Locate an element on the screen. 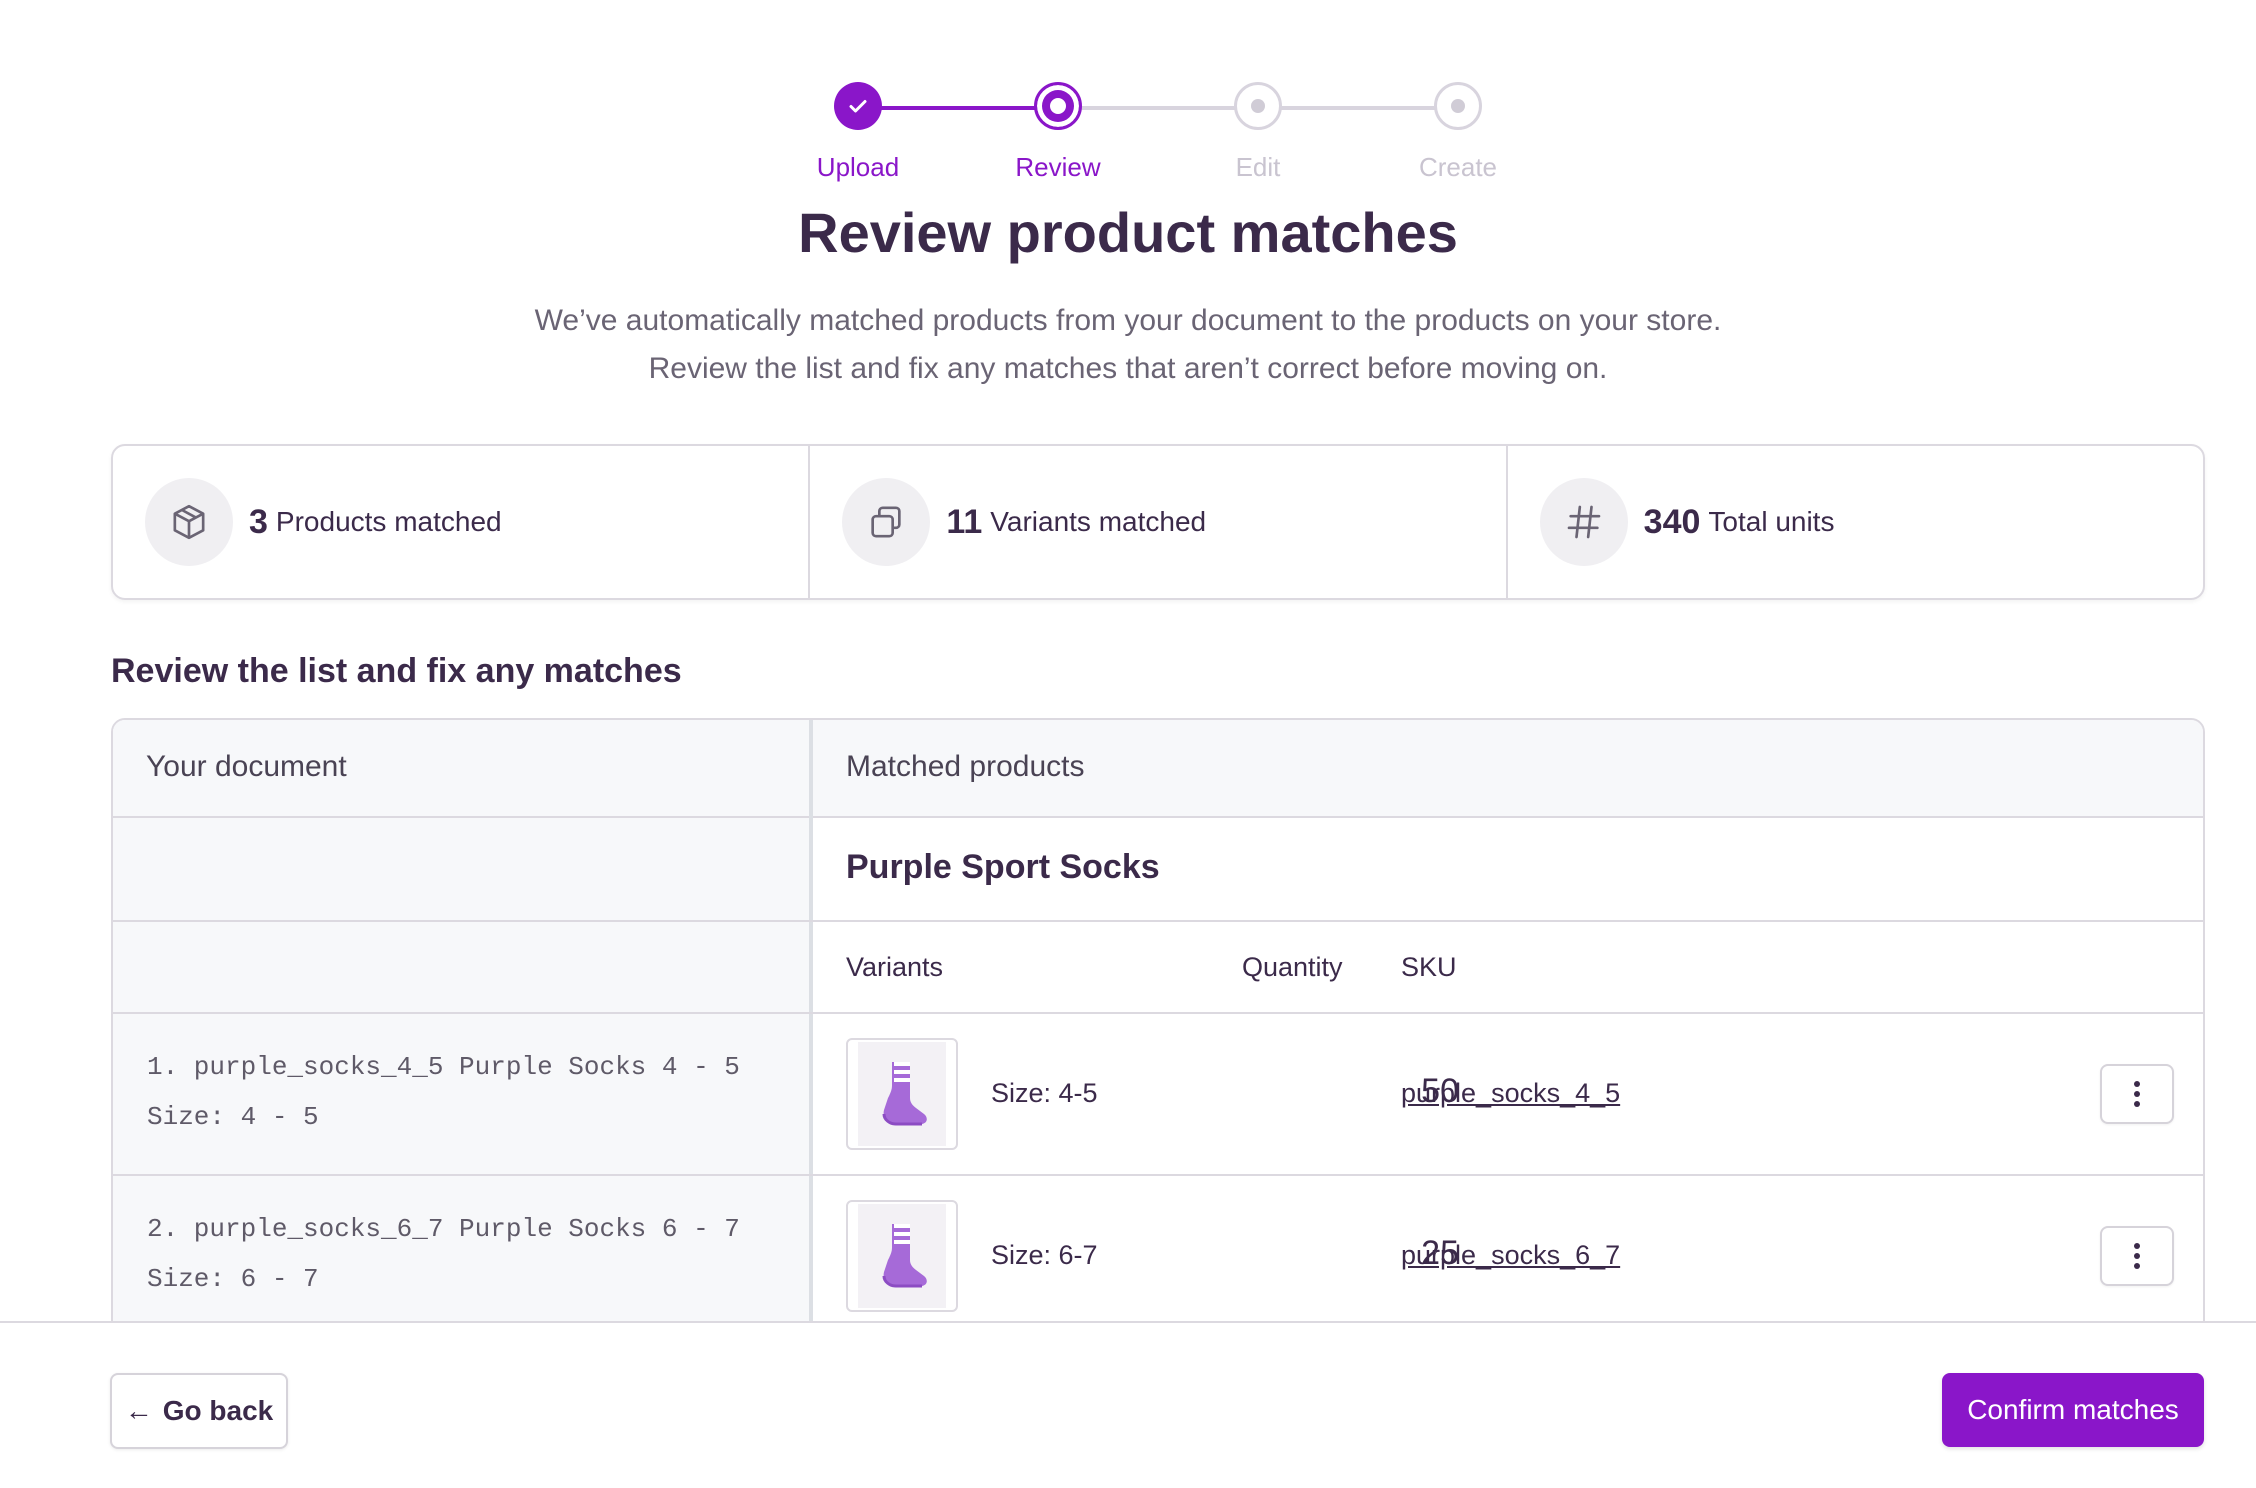  doc-line-title: 2. purple_socks_6_7 Purple Socks 6 - 7 is located at coordinates (443, 1229).